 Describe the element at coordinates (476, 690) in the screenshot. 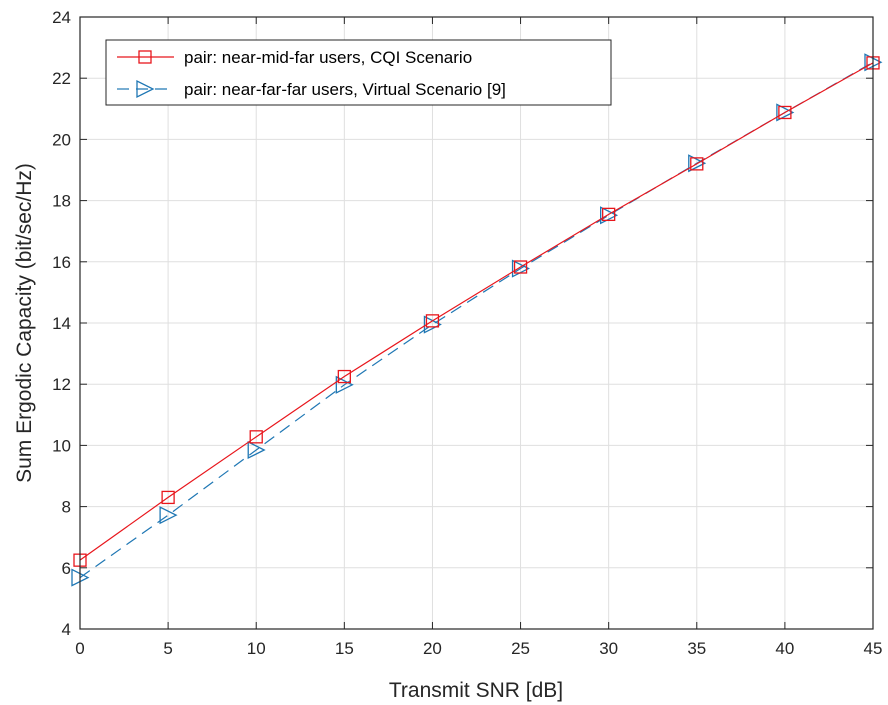

I see `x-axis-label: Transmit SNR [dB]` at that location.